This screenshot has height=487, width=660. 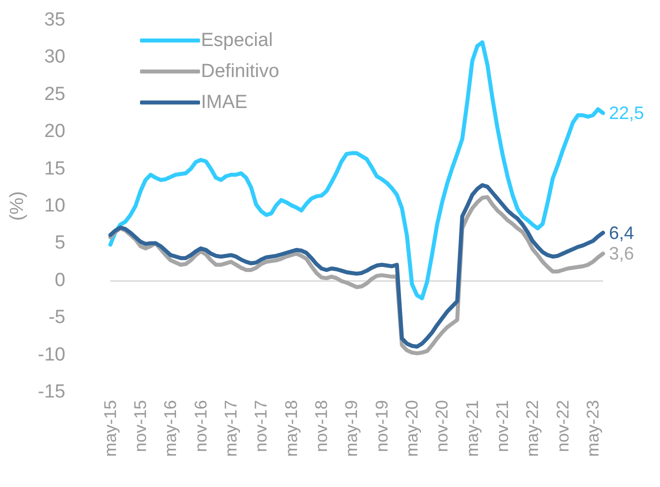 I want to click on x-tick-label: nov-16, so click(x=200, y=426).